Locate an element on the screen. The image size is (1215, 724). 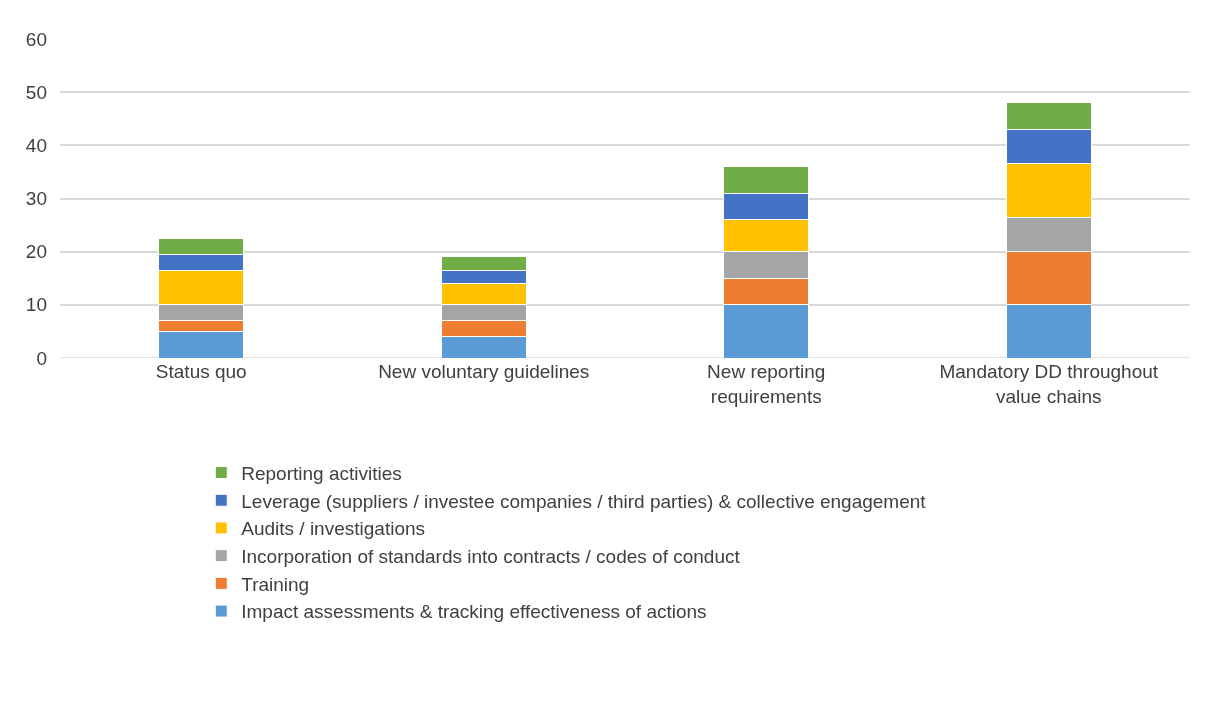
legend-label: Audits / investigations is located at coordinates (333, 529).